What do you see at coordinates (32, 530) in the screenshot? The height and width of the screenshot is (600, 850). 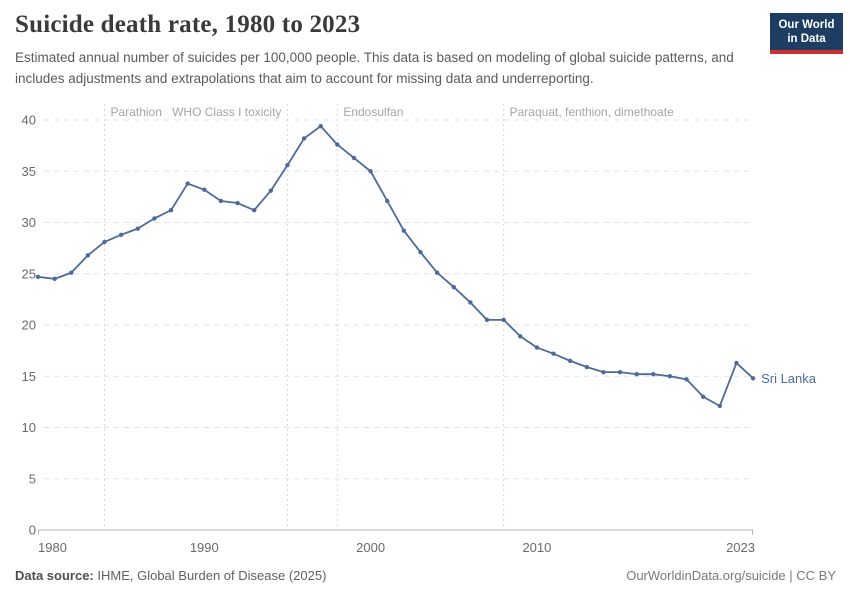 I see `y-tick-label: 0` at bounding box center [32, 530].